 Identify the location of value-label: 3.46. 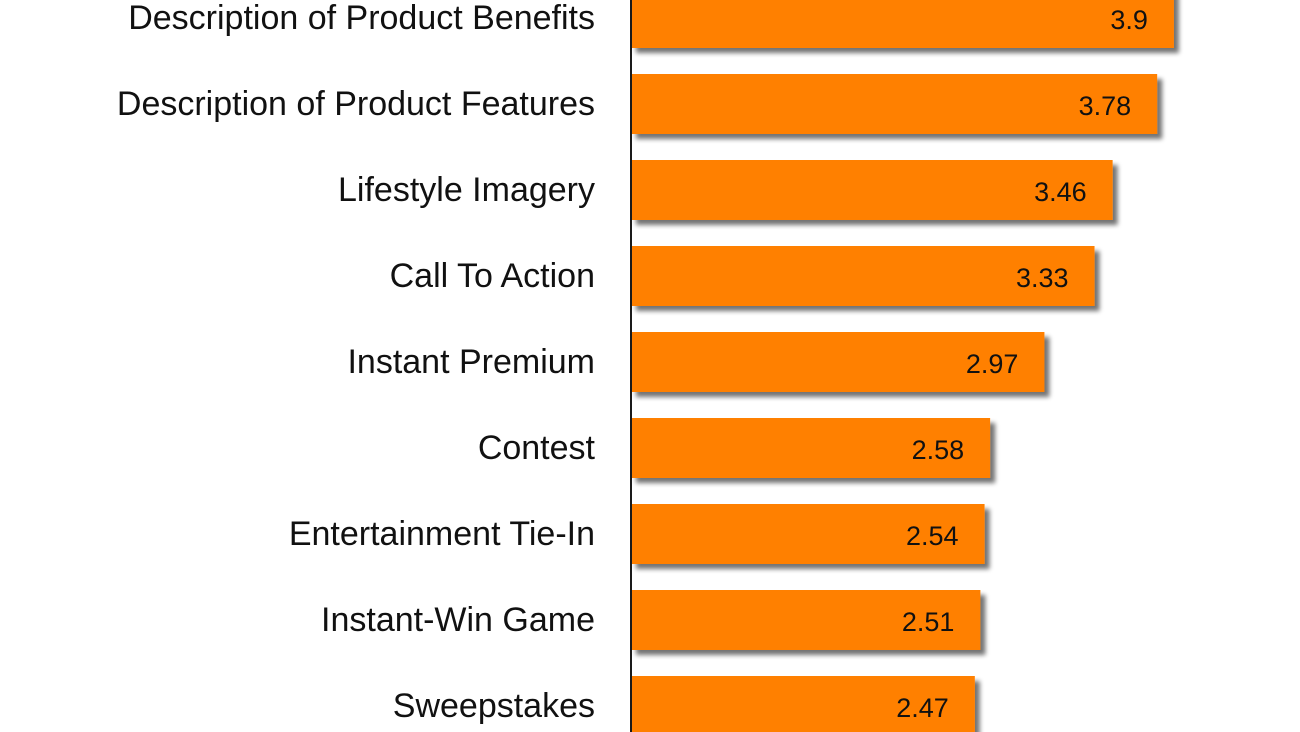
(1060, 192).